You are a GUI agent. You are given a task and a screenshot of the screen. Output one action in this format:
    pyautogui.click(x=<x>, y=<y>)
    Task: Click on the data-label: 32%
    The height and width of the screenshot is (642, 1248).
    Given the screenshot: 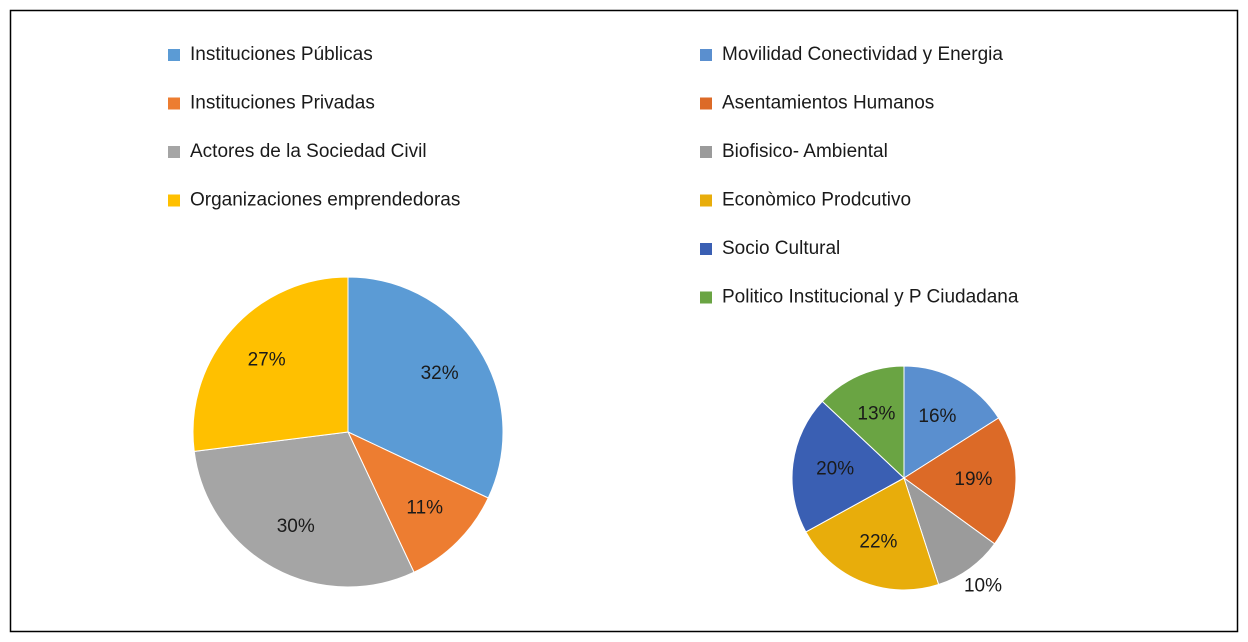 What is the action you would take?
    pyautogui.click(x=440, y=373)
    